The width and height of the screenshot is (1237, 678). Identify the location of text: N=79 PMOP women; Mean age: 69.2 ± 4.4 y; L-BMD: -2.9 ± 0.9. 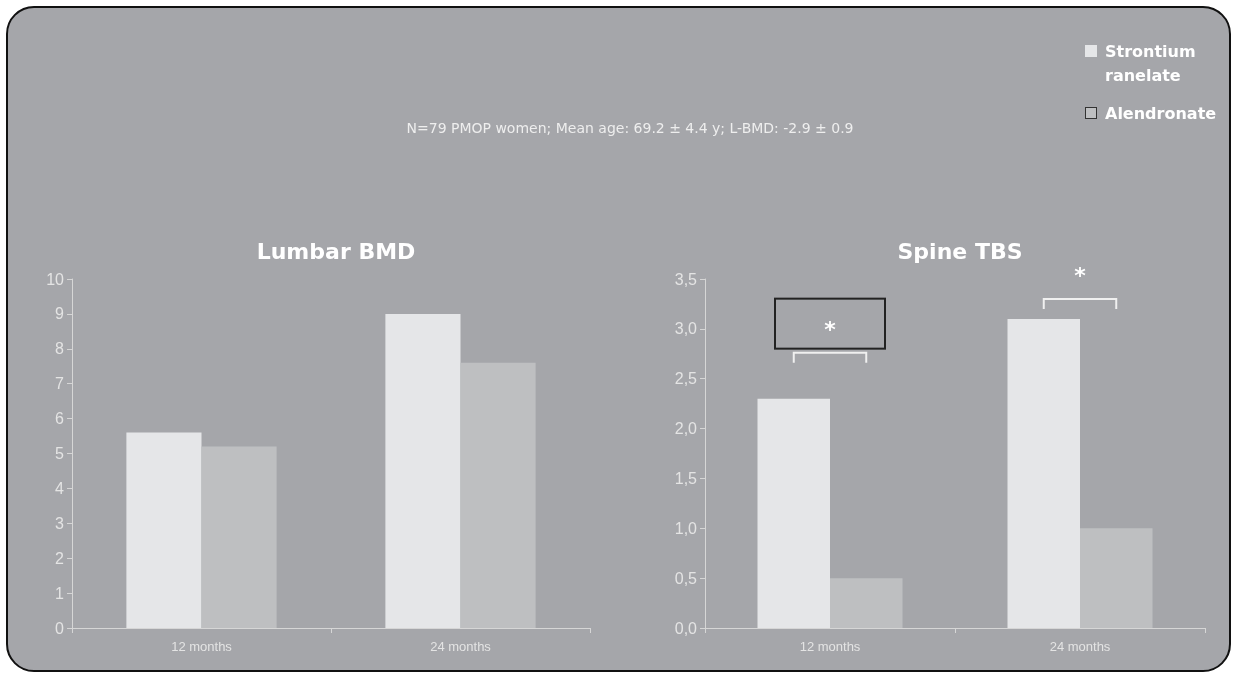
(630, 128).